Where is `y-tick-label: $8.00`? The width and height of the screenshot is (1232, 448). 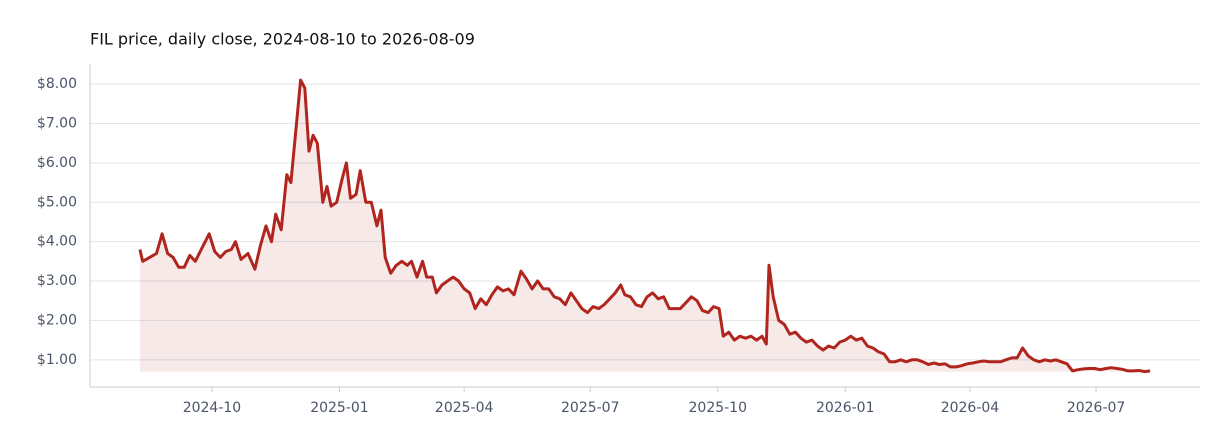 y-tick-label: $8.00 is located at coordinates (57, 84).